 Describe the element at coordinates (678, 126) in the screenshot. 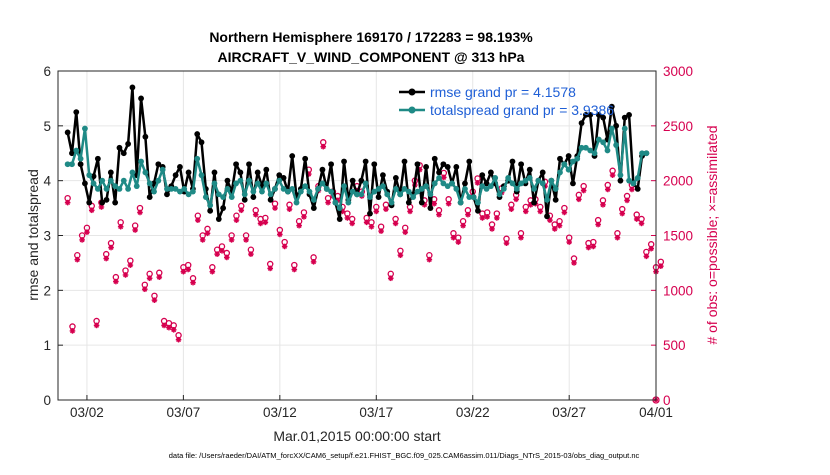

I see `y-right-tick-label: 2500` at that location.